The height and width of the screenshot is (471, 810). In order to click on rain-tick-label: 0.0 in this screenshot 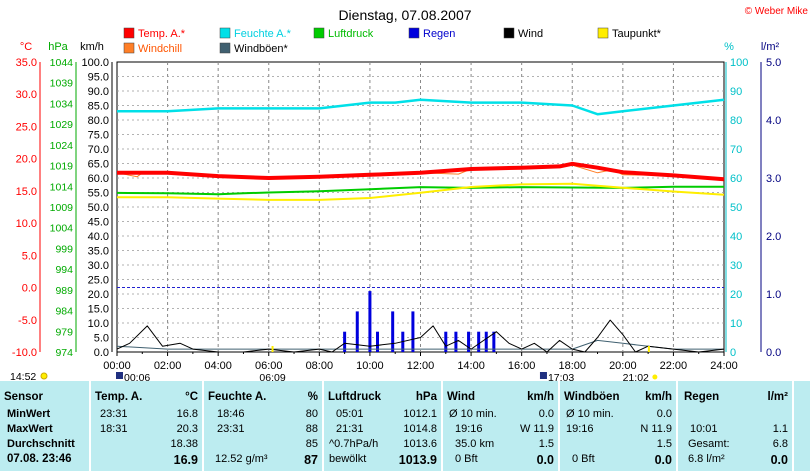, I will do `click(773, 353)`.